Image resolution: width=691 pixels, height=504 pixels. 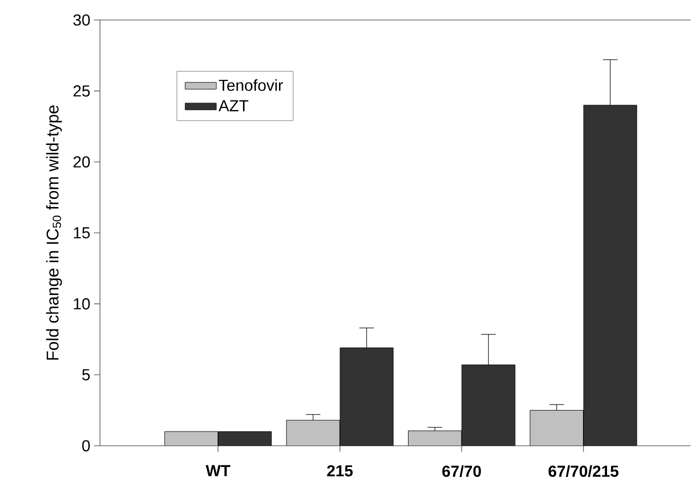 I want to click on x-tick-label: 215, so click(x=340, y=471).